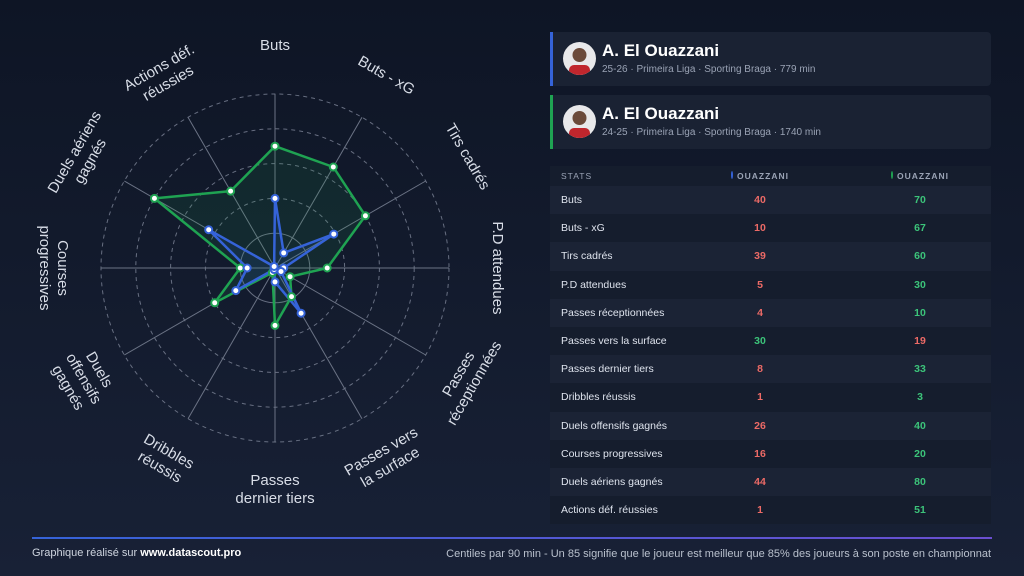  Describe the element at coordinates (770, 341) in the screenshot. I see `table-row: Passes vers la surface 30 19` at that location.